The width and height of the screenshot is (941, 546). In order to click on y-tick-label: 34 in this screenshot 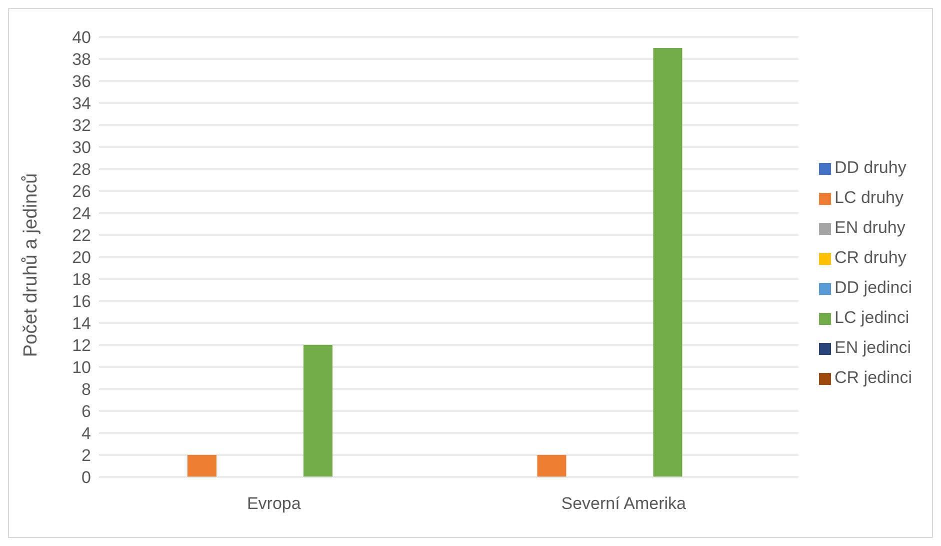, I will do `click(81, 104)`.